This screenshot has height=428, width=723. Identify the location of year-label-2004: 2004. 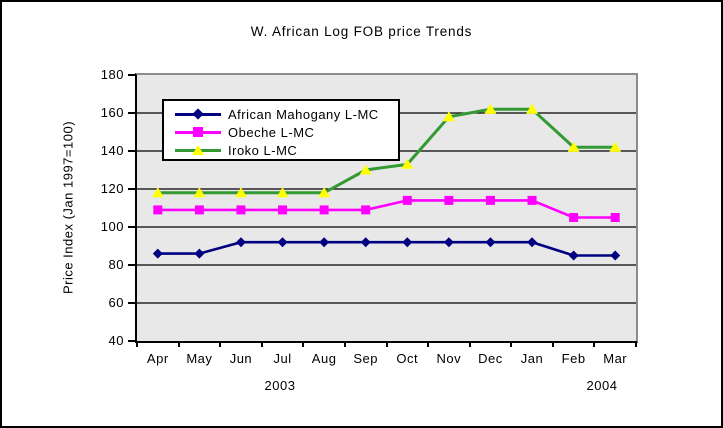
(602, 385).